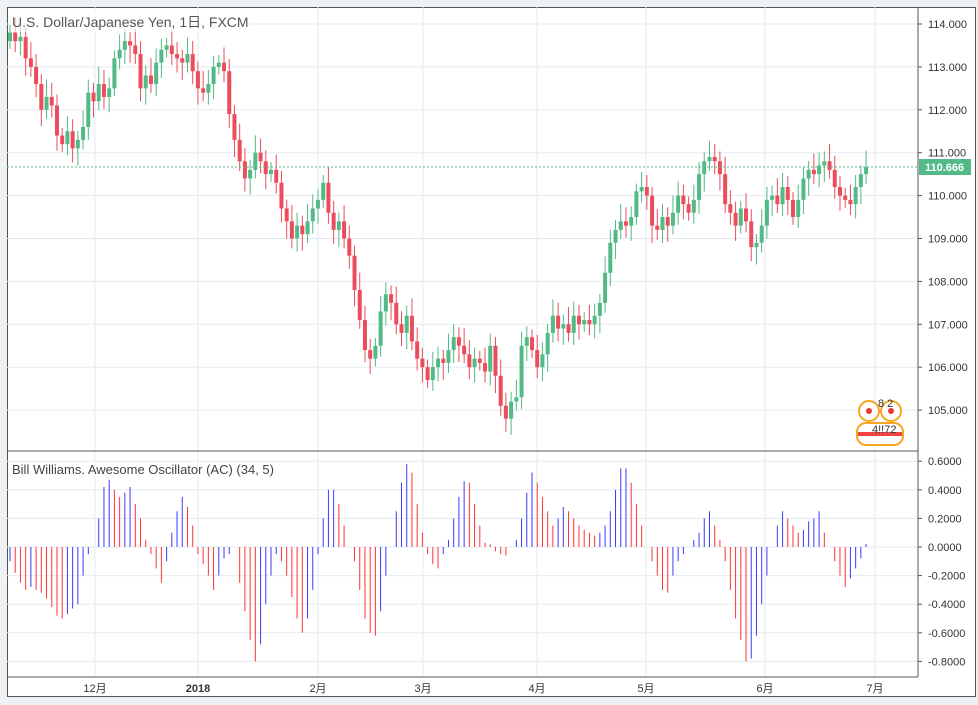 This screenshot has height=705, width=978. Describe the element at coordinates (945, 462) in the screenshot. I see `osc-y-tick-label: 0.6000` at that location.